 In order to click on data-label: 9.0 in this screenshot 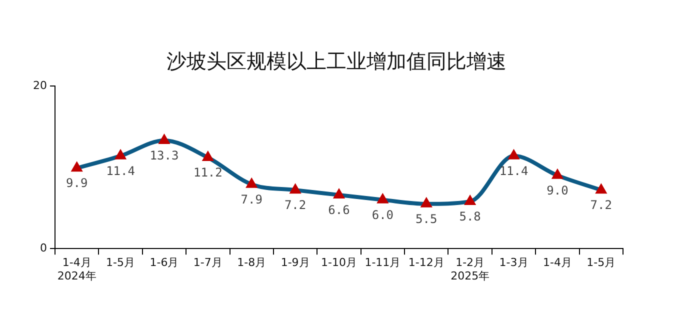, I will do `click(557, 191)`.